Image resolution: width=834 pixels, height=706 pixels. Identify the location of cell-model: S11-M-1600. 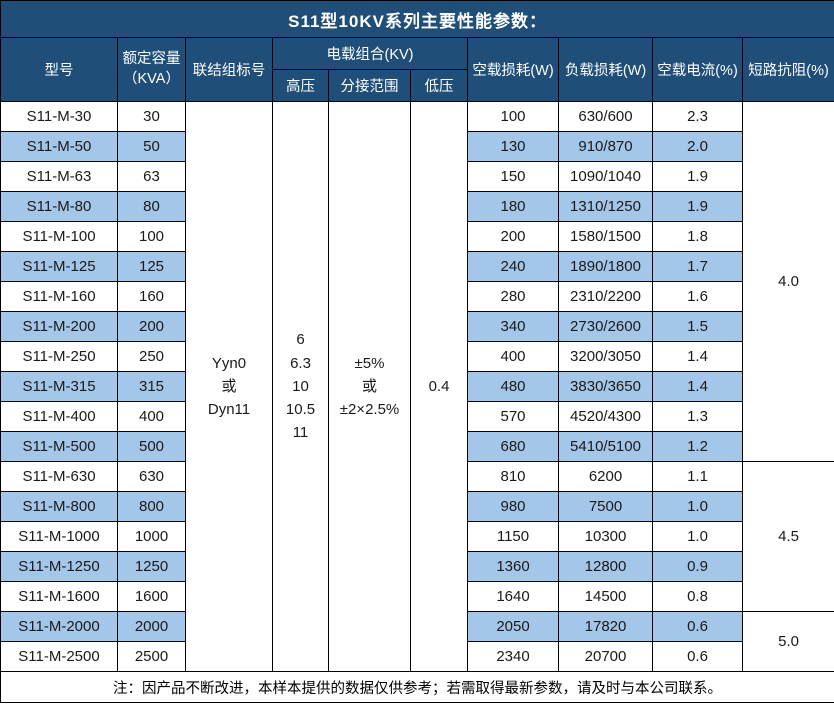
(59, 596).